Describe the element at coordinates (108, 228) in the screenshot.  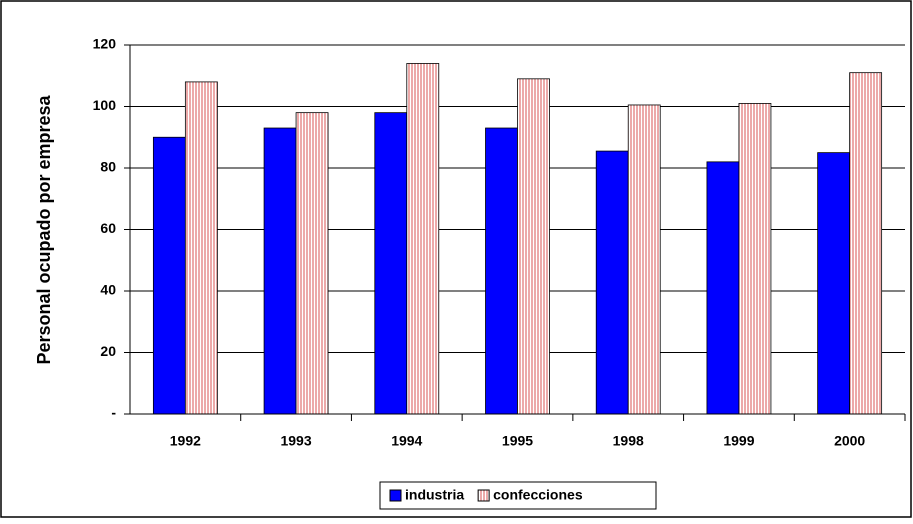
I see `y-tick-label: 60` at that location.